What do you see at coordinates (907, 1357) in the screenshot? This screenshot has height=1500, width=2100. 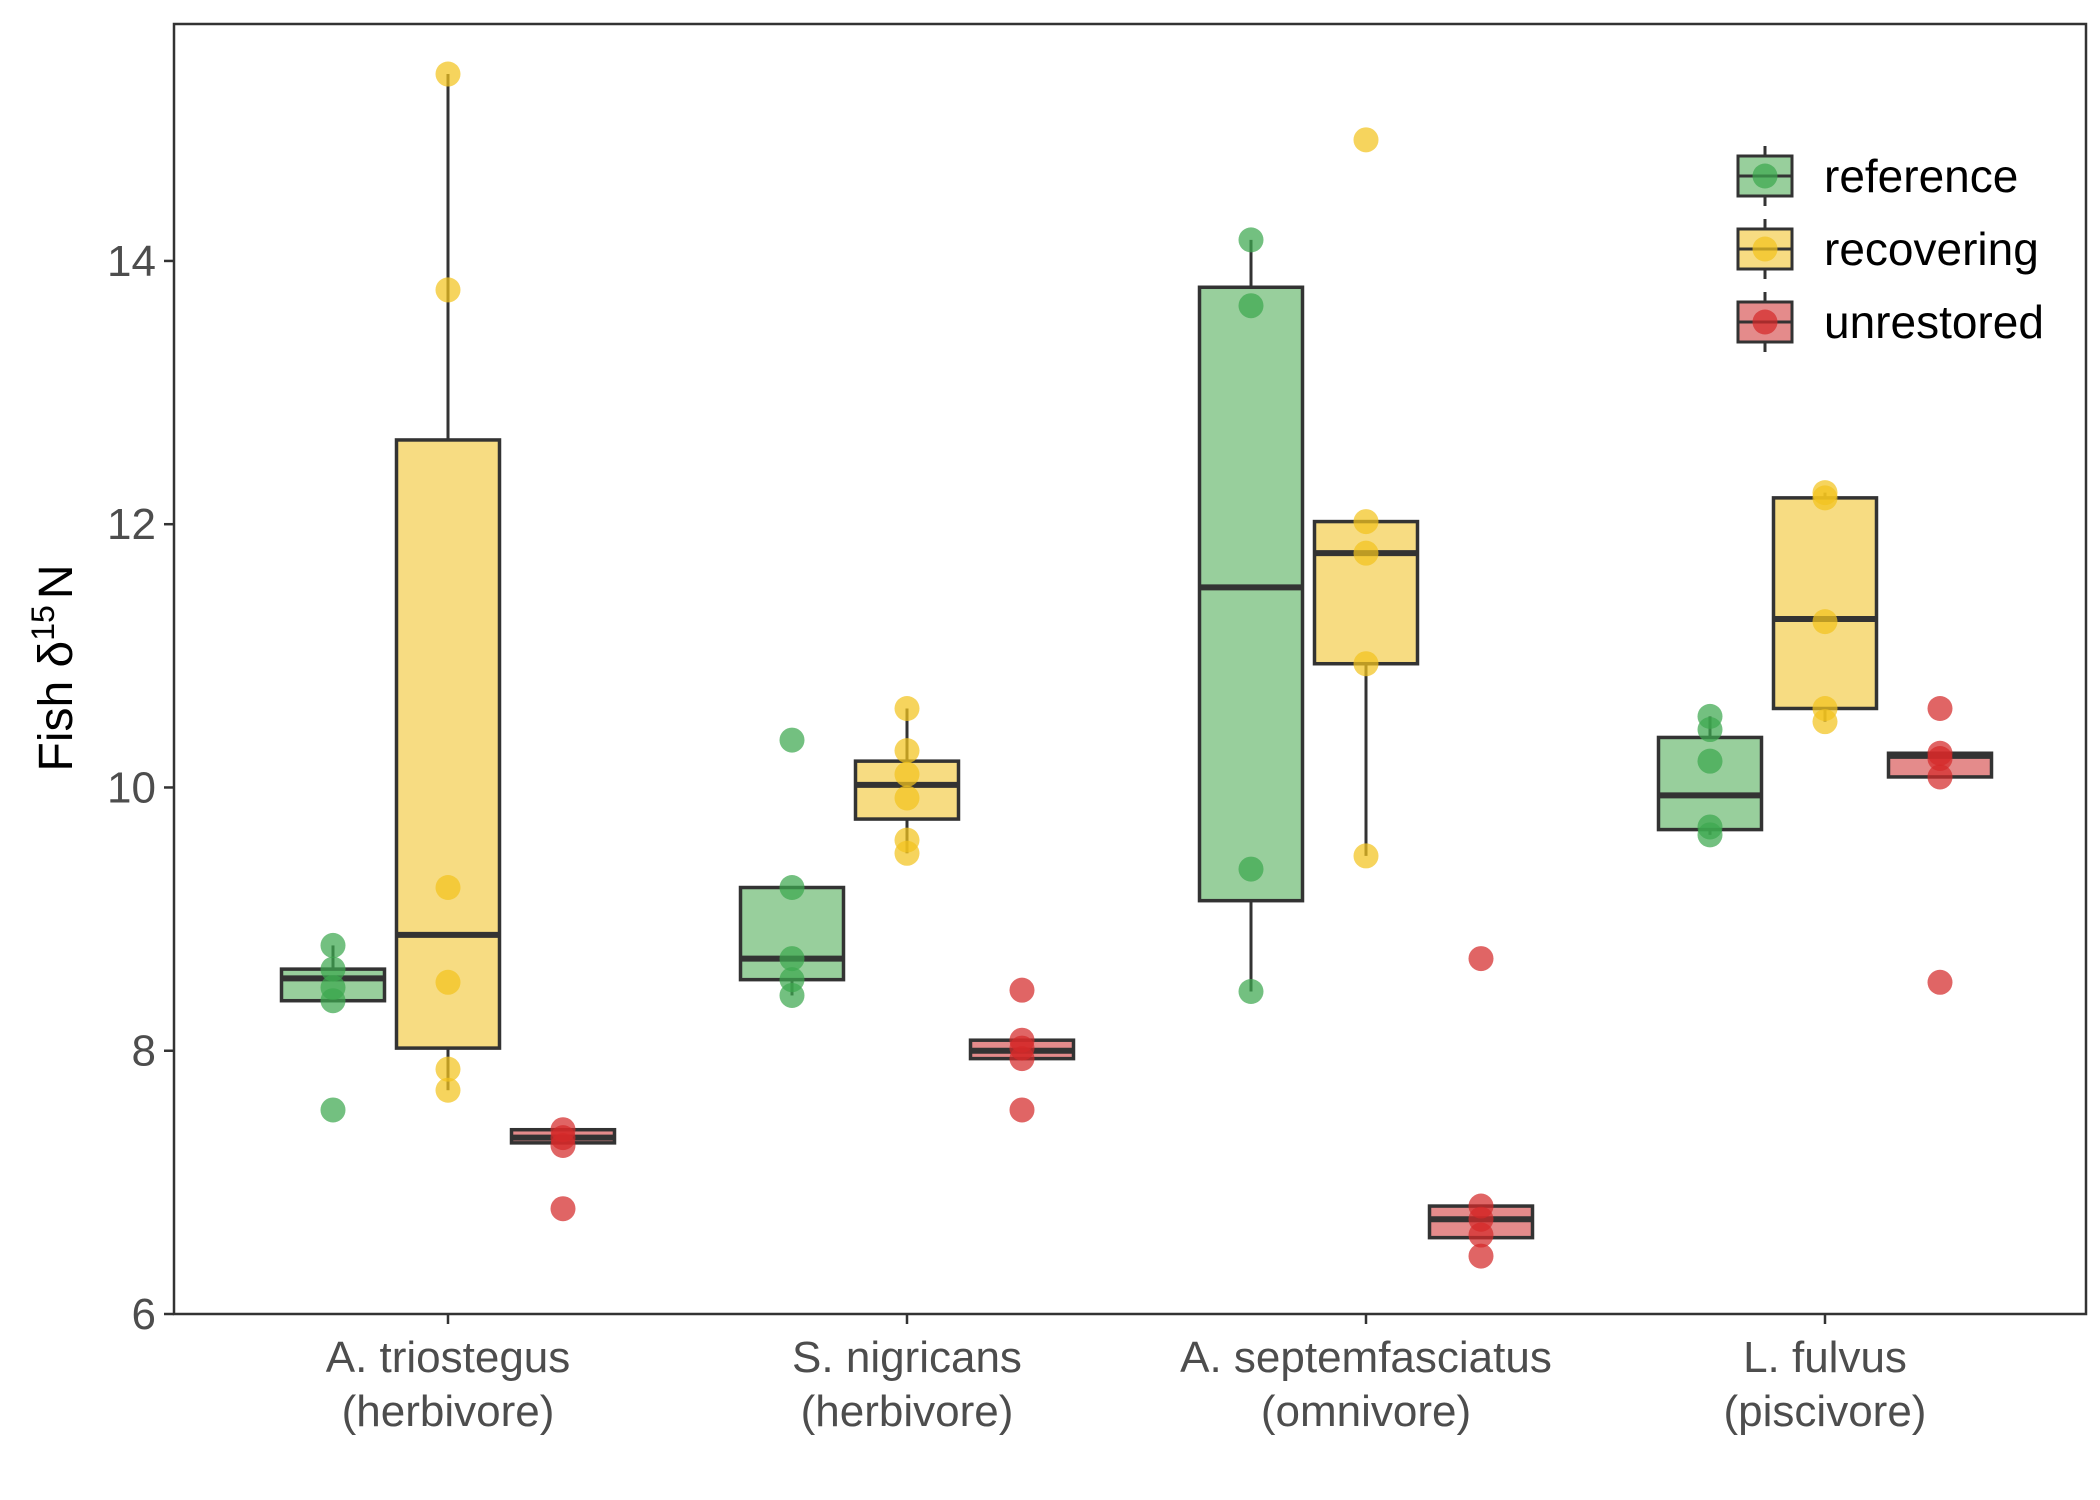 I see `x-tick-label: S. nigricans` at bounding box center [907, 1357].